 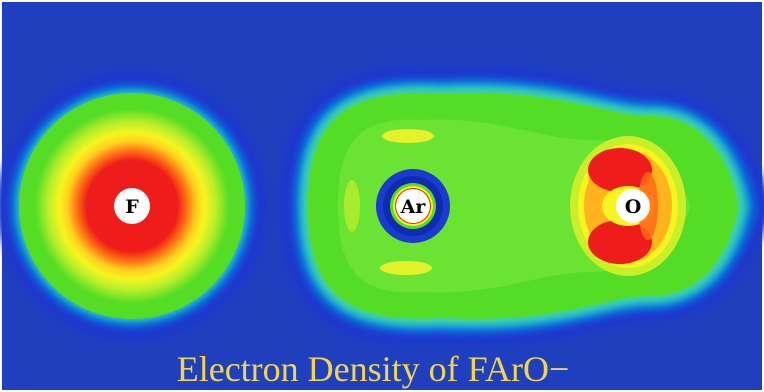 I want to click on argon-atom-marker, so click(x=413, y=206).